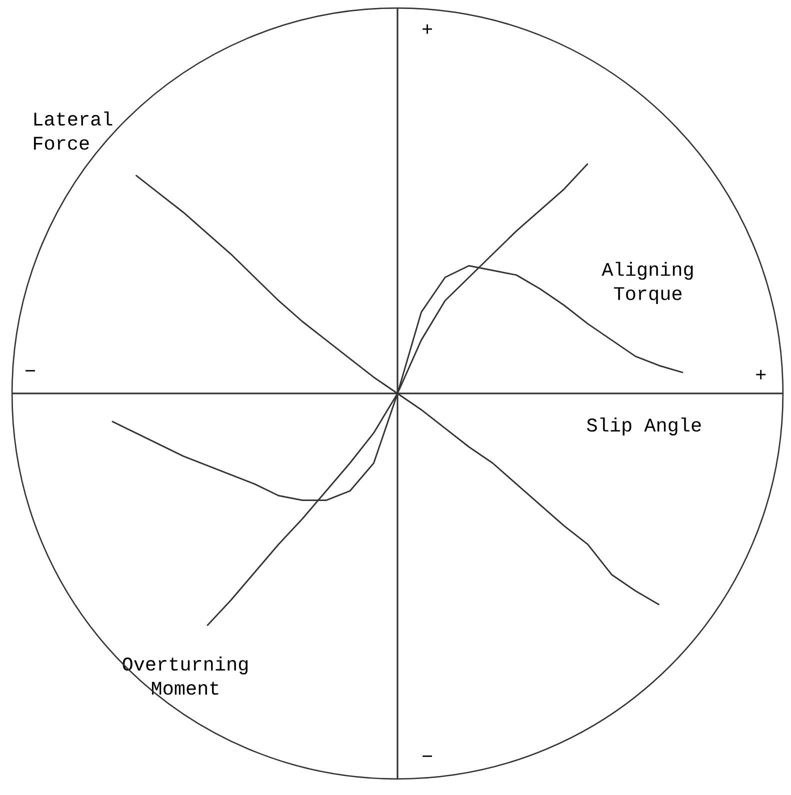  What do you see at coordinates (73, 130) in the screenshot?
I see `series-label: Lateral Force` at bounding box center [73, 130].